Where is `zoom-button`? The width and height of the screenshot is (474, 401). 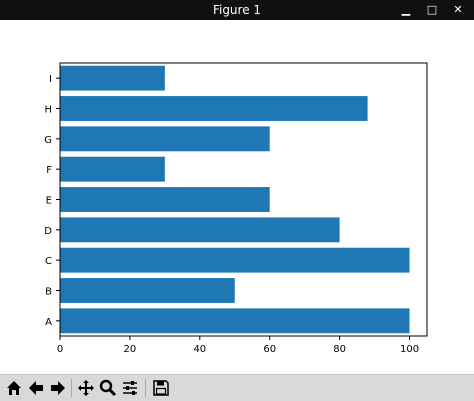
zoom-button is located at coordinates (108, 388).